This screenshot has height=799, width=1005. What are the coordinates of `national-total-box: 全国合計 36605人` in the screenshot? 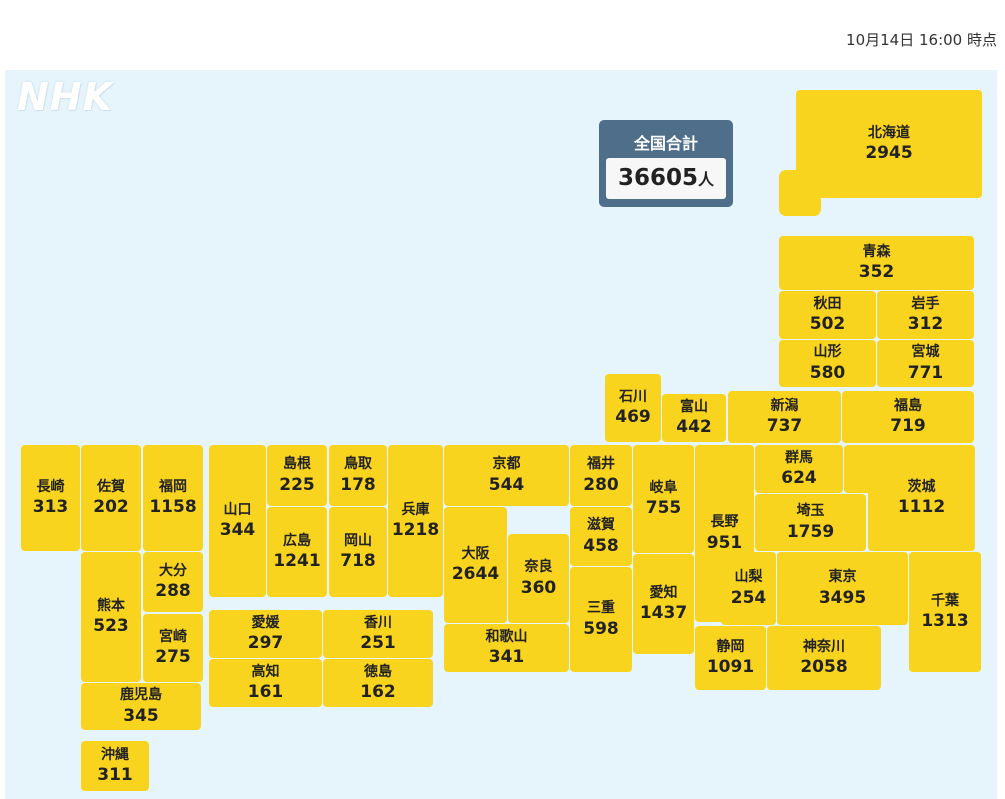 It's located at (666, 163).